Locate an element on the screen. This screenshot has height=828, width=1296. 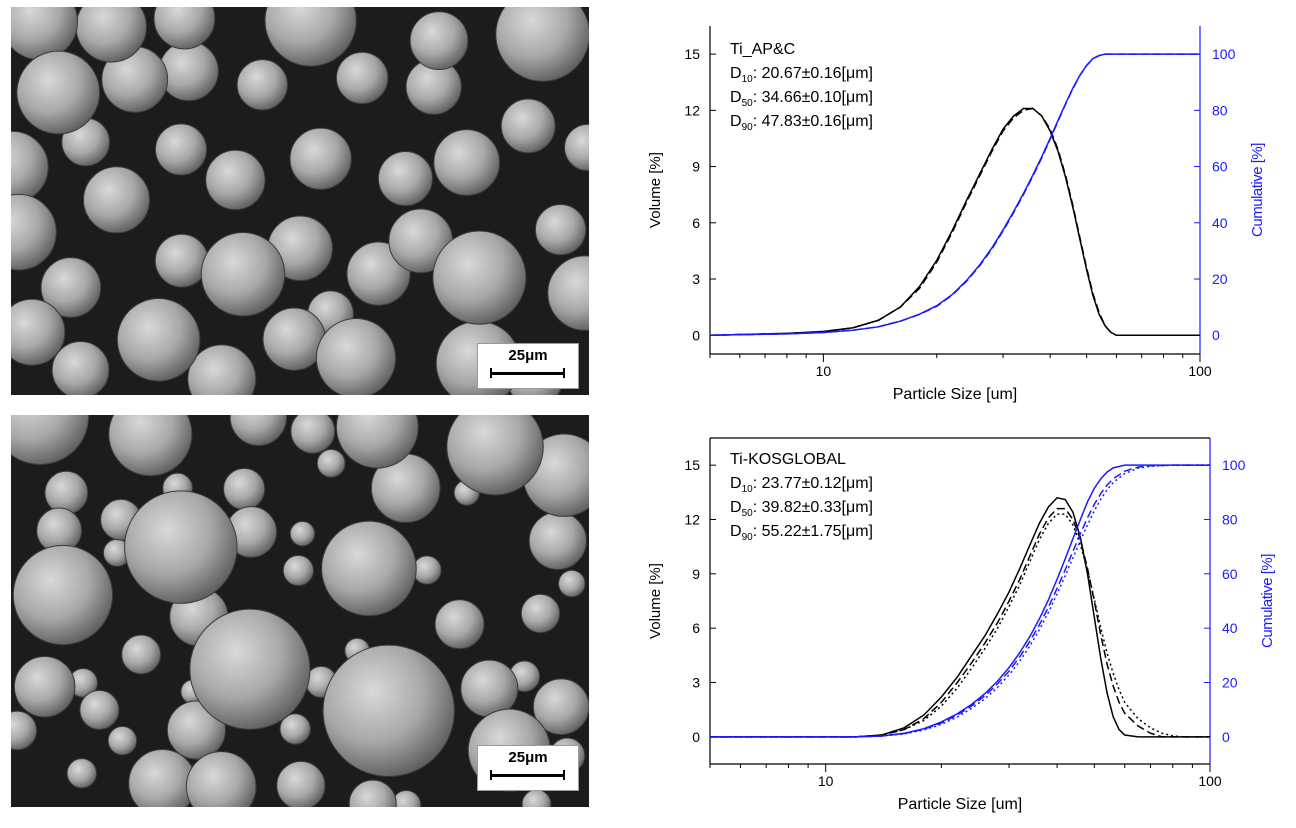
particle-size-stat: D10: 20.67±0.16[μm] is located at coordinates (801, 75).